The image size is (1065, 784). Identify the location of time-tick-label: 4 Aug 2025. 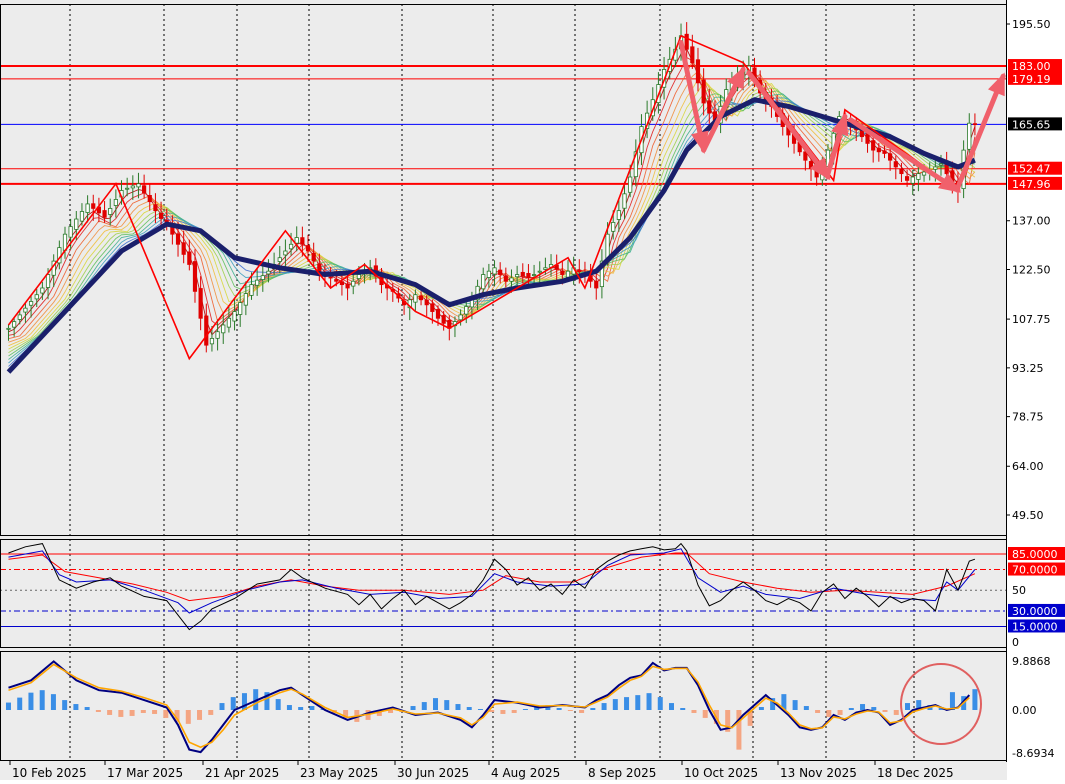
(525, 773).